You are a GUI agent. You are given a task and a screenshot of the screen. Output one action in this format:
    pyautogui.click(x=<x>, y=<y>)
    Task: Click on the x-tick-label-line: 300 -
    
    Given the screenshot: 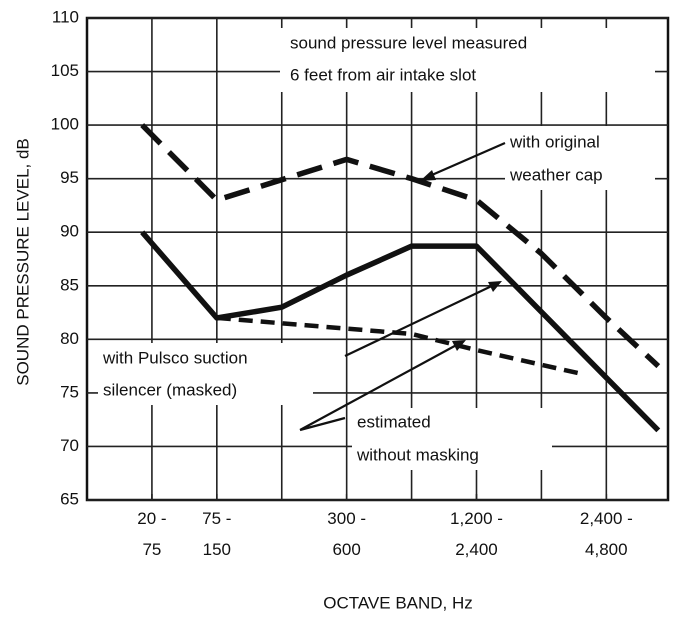 What is the action you would take?
    pyautogui.click(x=346, y=518)
    